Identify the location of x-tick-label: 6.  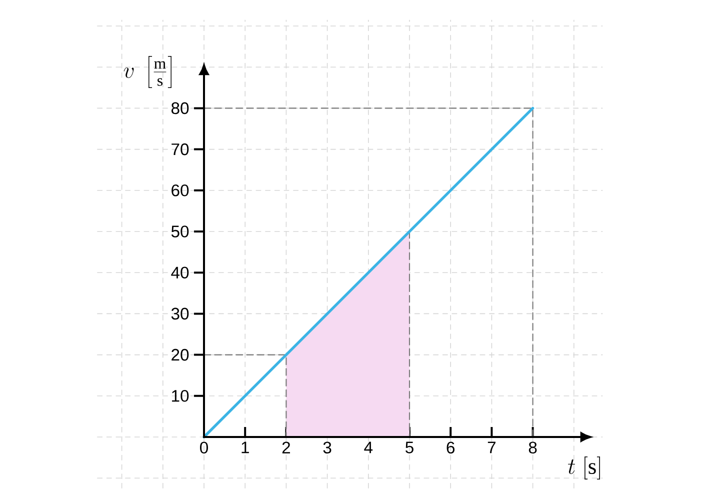
(450, 448).